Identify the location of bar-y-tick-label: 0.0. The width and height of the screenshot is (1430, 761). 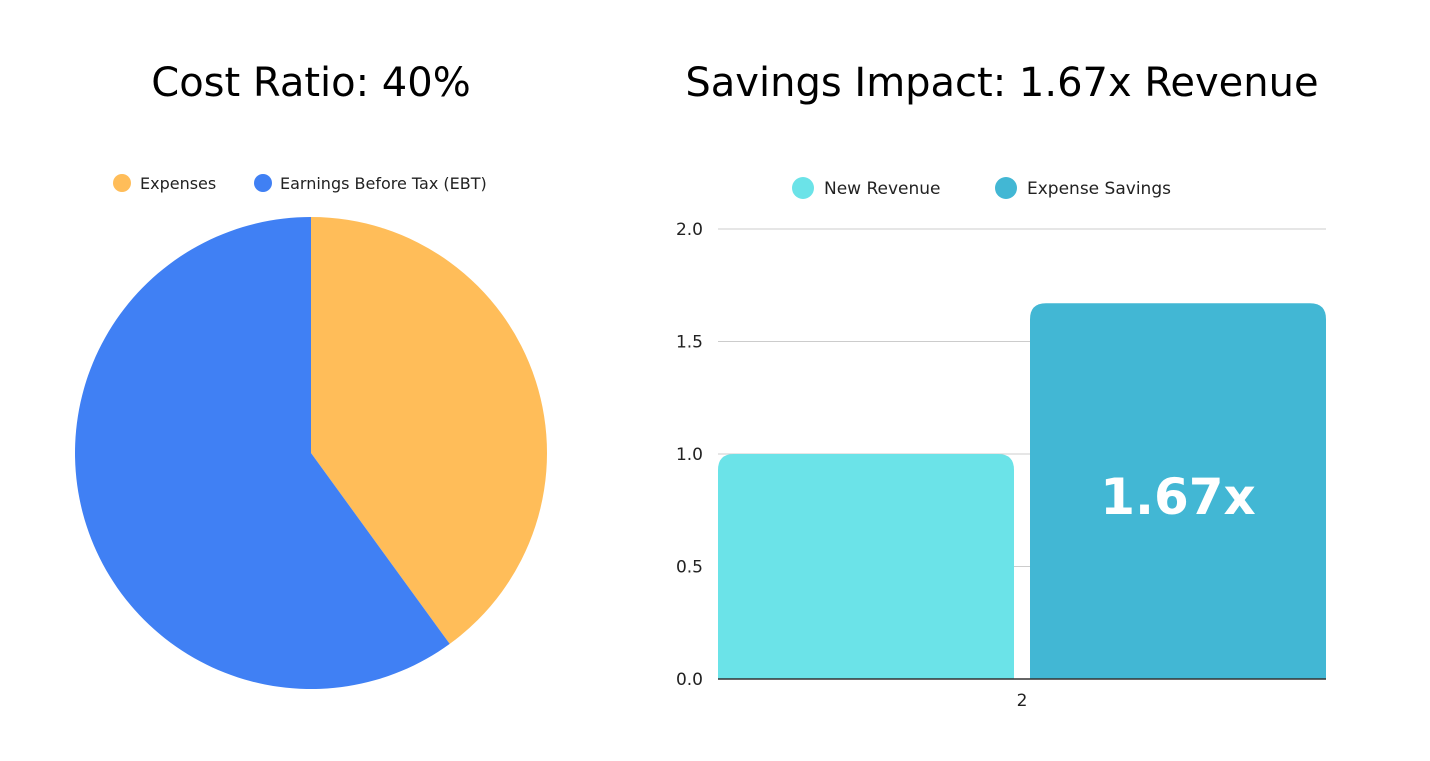
(689, 680).